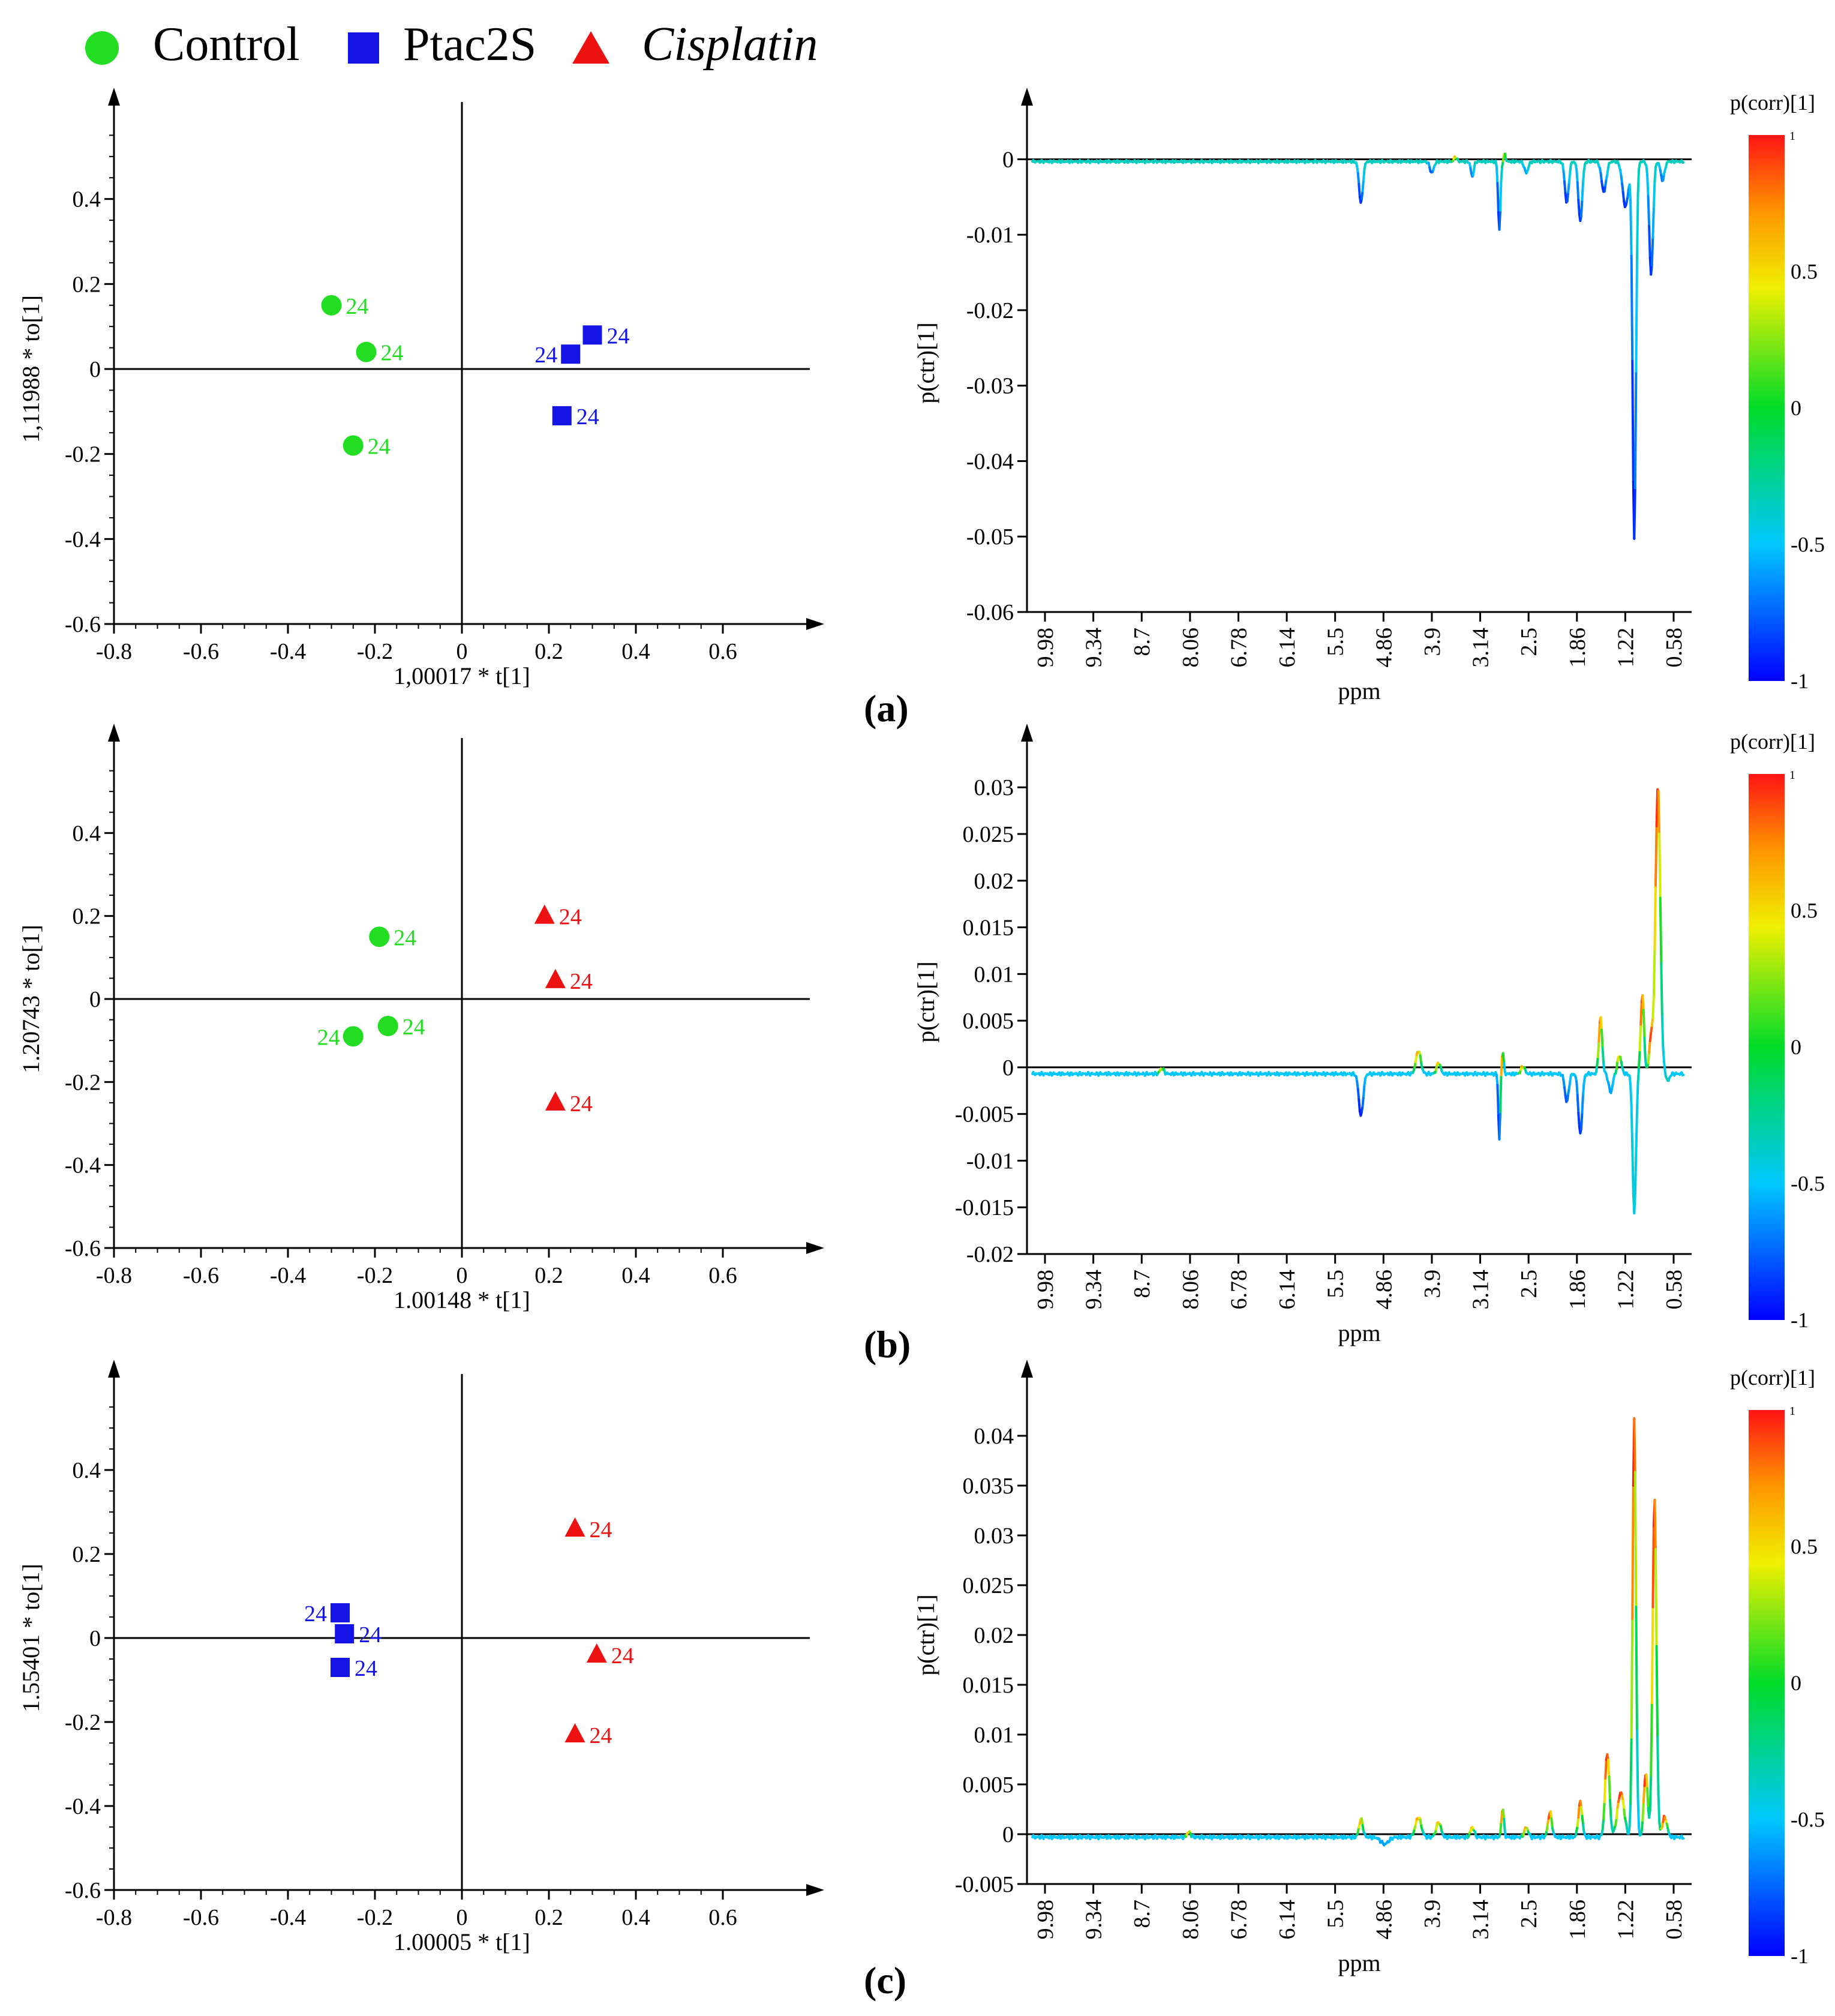 This screenshot has width=1835, height=2016. What do you see at coordinates (341, 1668) in the screenshot?
I see `data-point-ptac2s` at bounding box center [341, 1668].